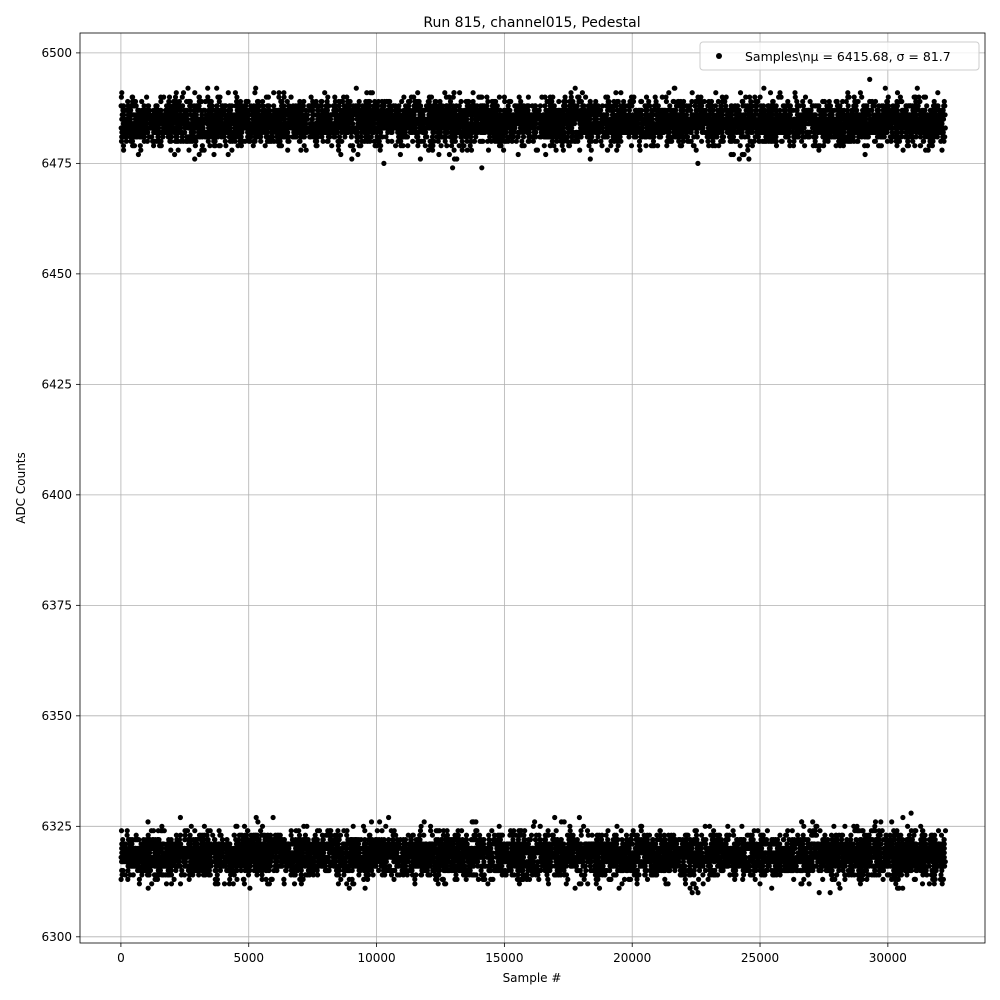 This screenshot has width=1000, height=1000. I want to click on x-tick-label: 20000, so click(632, 958).